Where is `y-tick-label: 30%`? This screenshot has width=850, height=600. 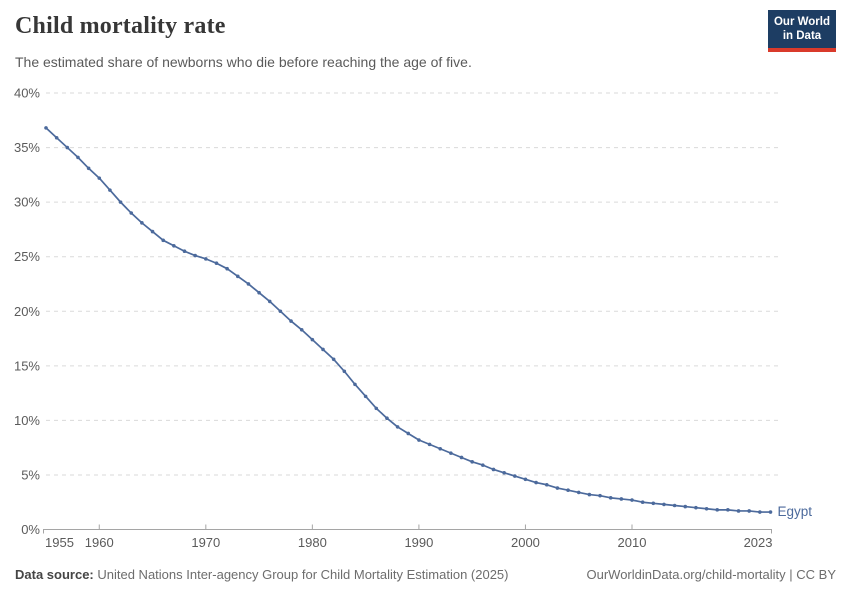
y-tick-label: 30% is located at coordinates (27, 202).